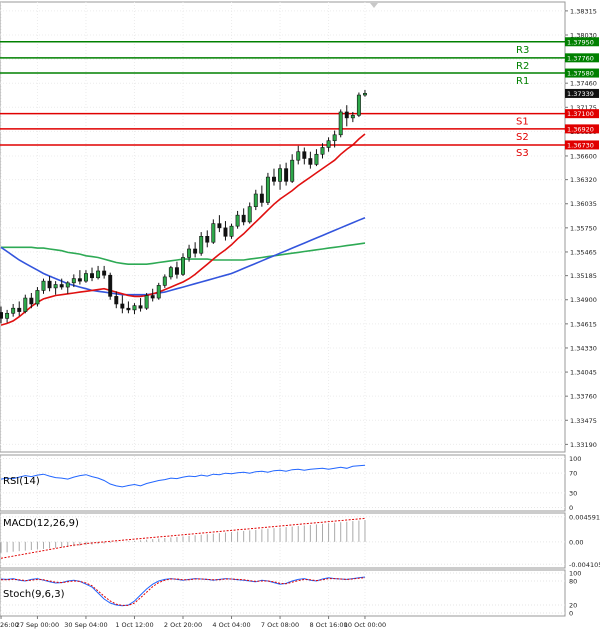 This screenshot has height=634, width=600. I want to click on y-tick-label: 1.34045, so click(583, 373).